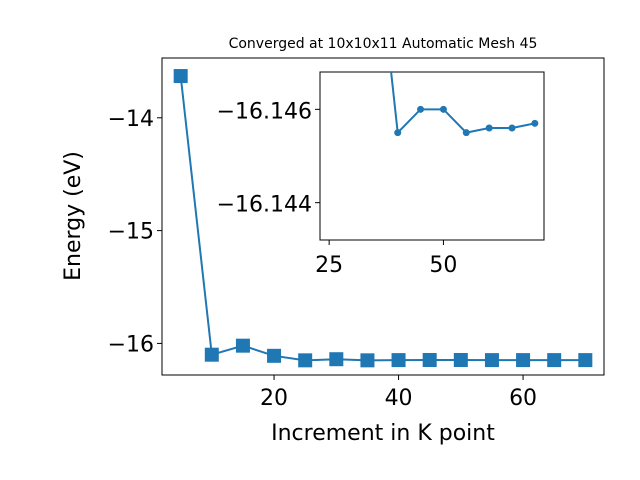  Describe the element at coordinates (523, 398) in the screenshot. I see `x-tick-label: 60` at that location.